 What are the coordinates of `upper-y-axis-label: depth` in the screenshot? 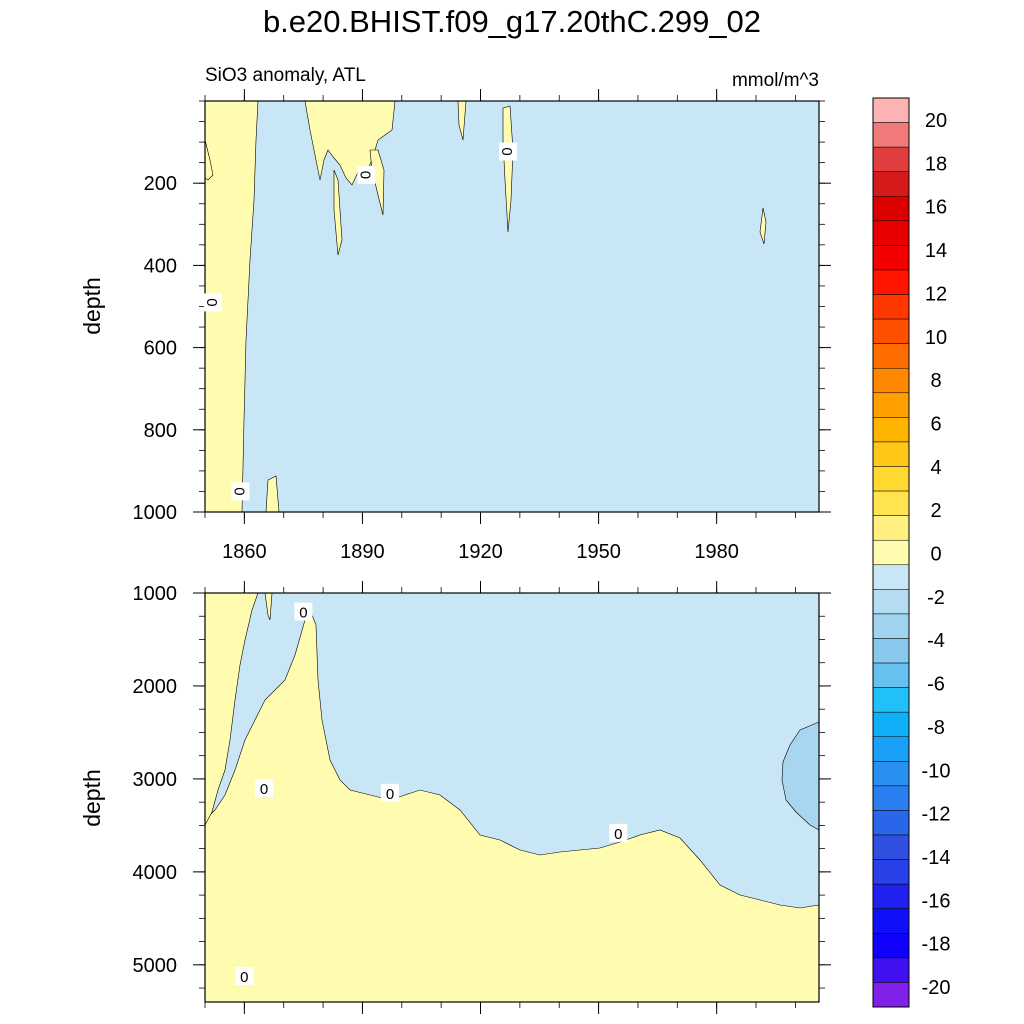 It's located at (92, 306).